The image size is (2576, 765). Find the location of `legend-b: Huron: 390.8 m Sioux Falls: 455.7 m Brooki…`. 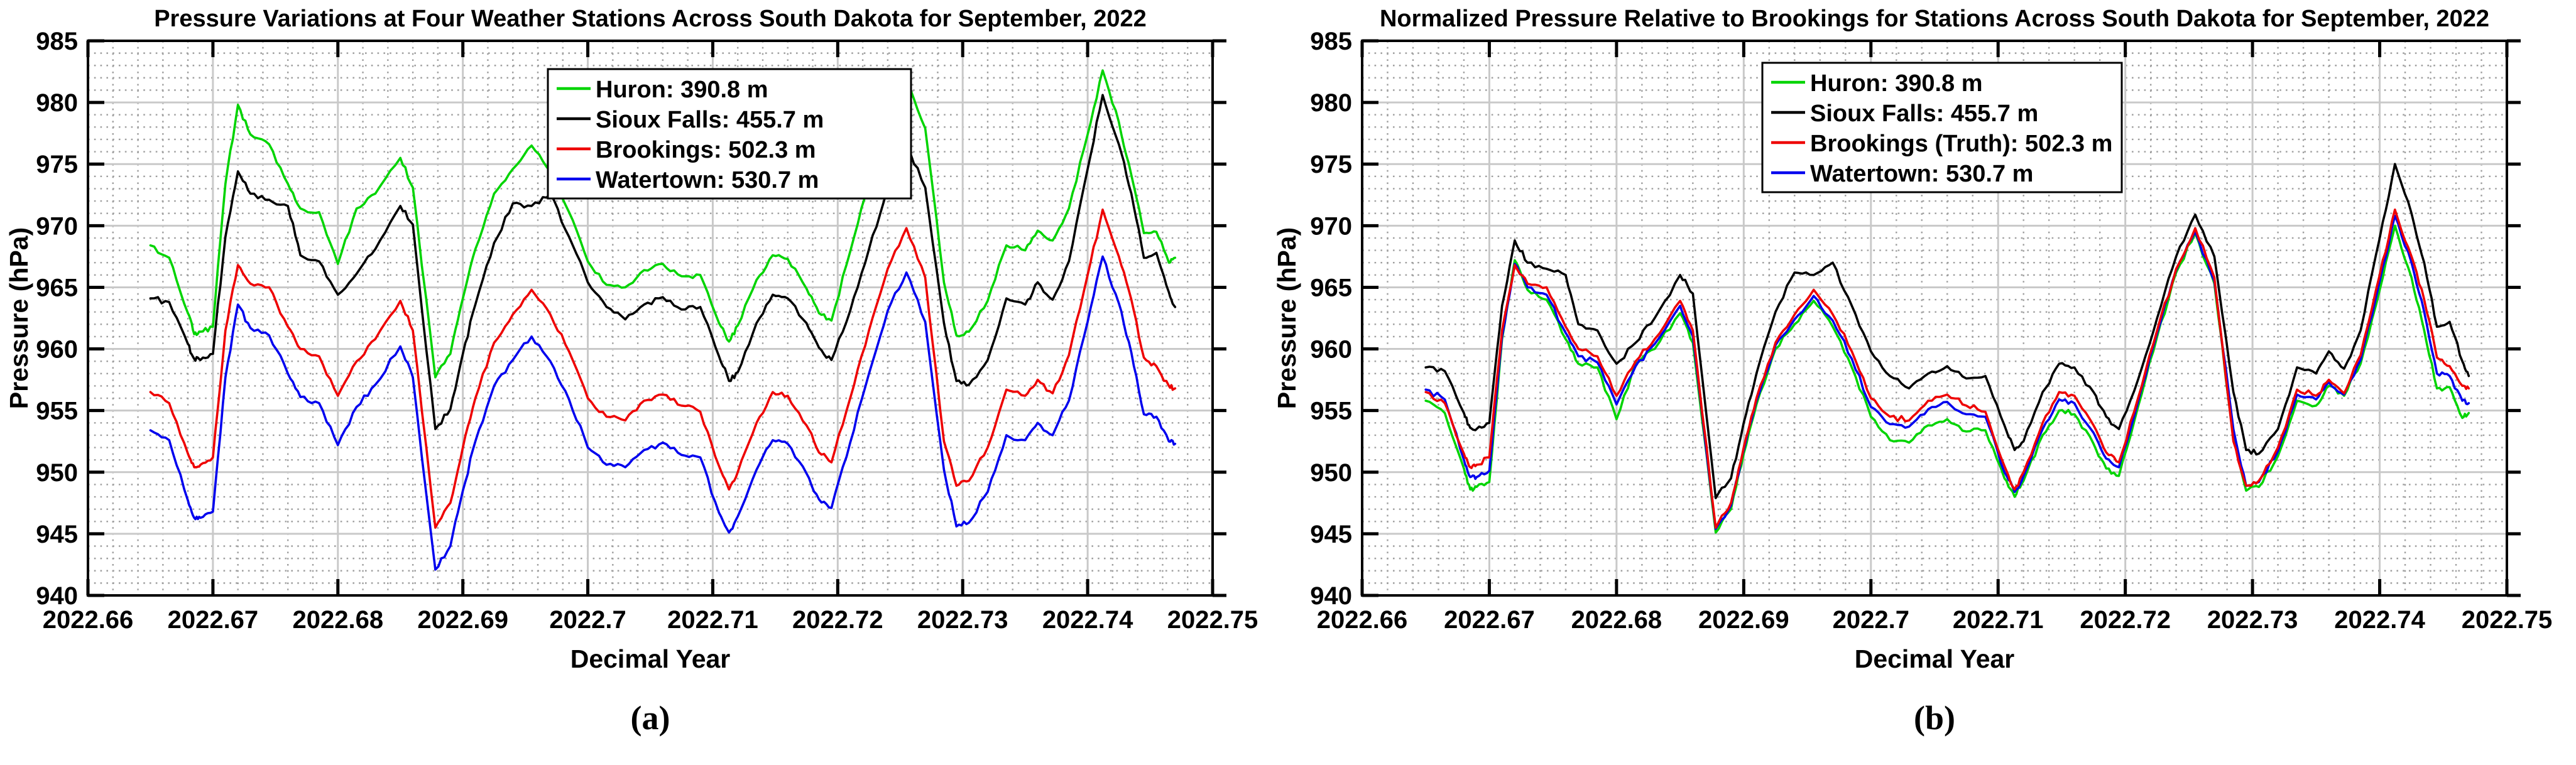

legend-b: Huron: 390.8 m Sioux Falls: 455.7 m Brooki… is located at coordinates (1942, 127).